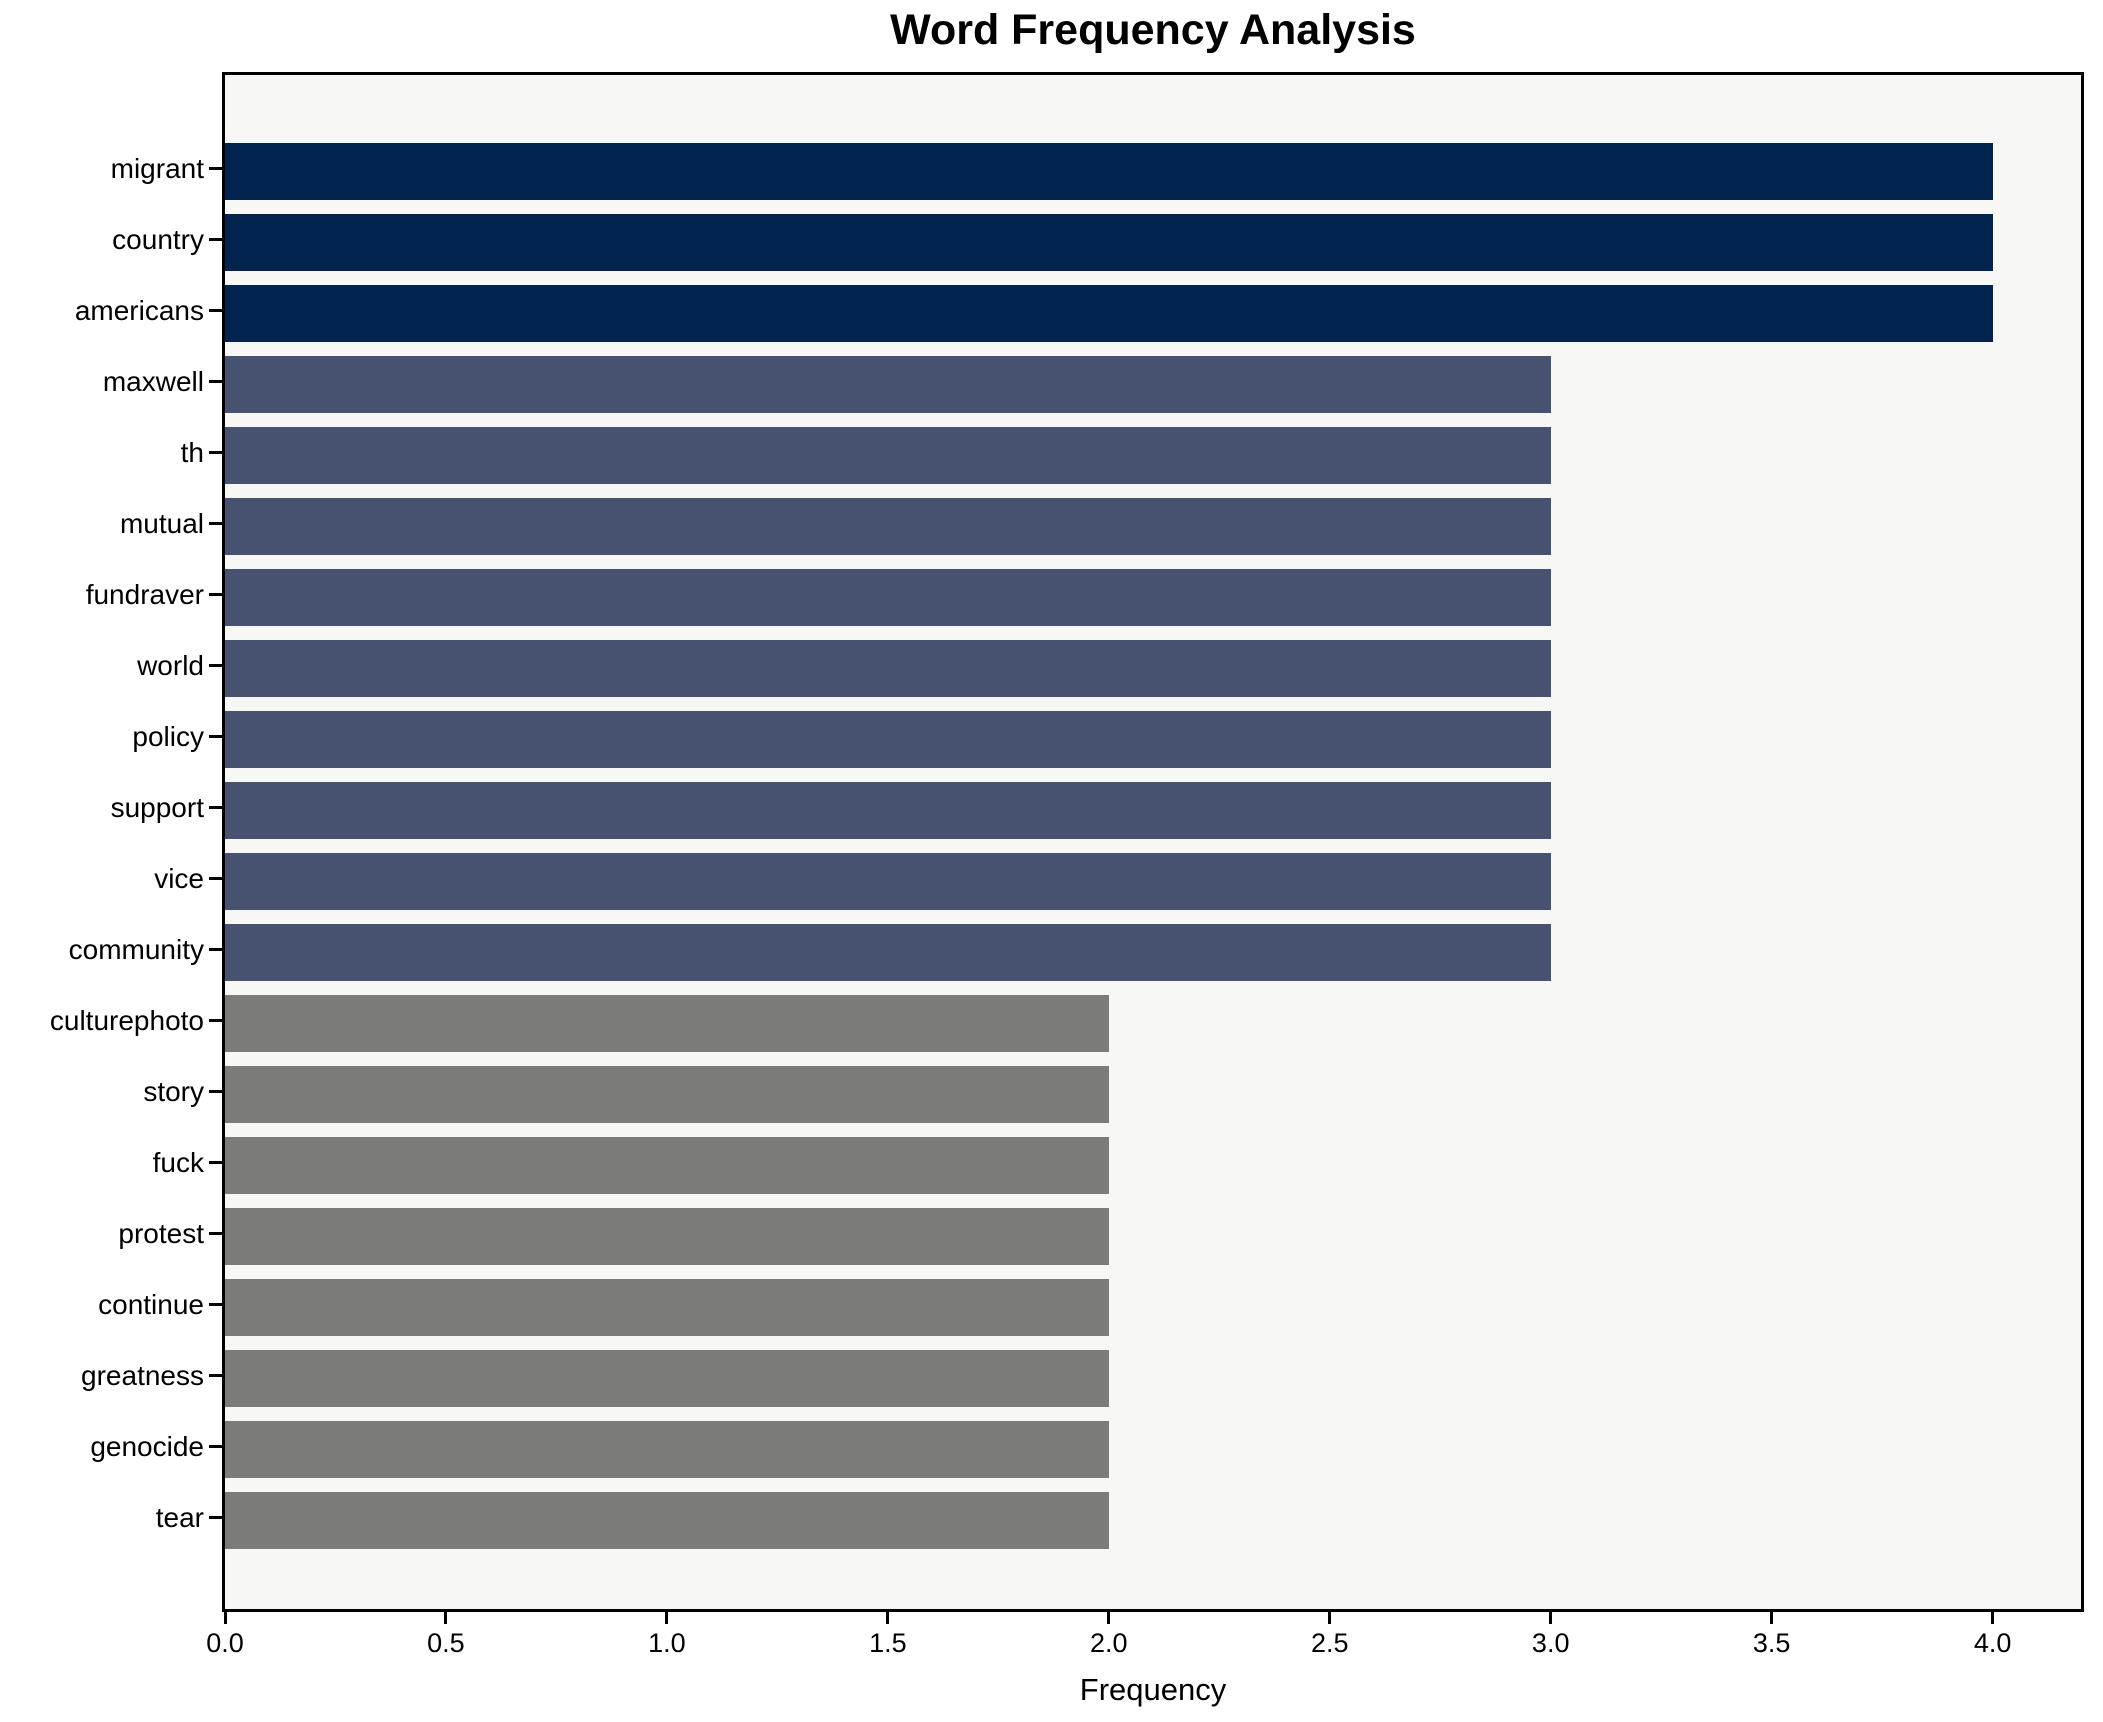 The image size is (2103, 1722). What do you see at coordinates (888, 952) in the screenshot?
I see `bar-community` at bounding box center [888, 952].